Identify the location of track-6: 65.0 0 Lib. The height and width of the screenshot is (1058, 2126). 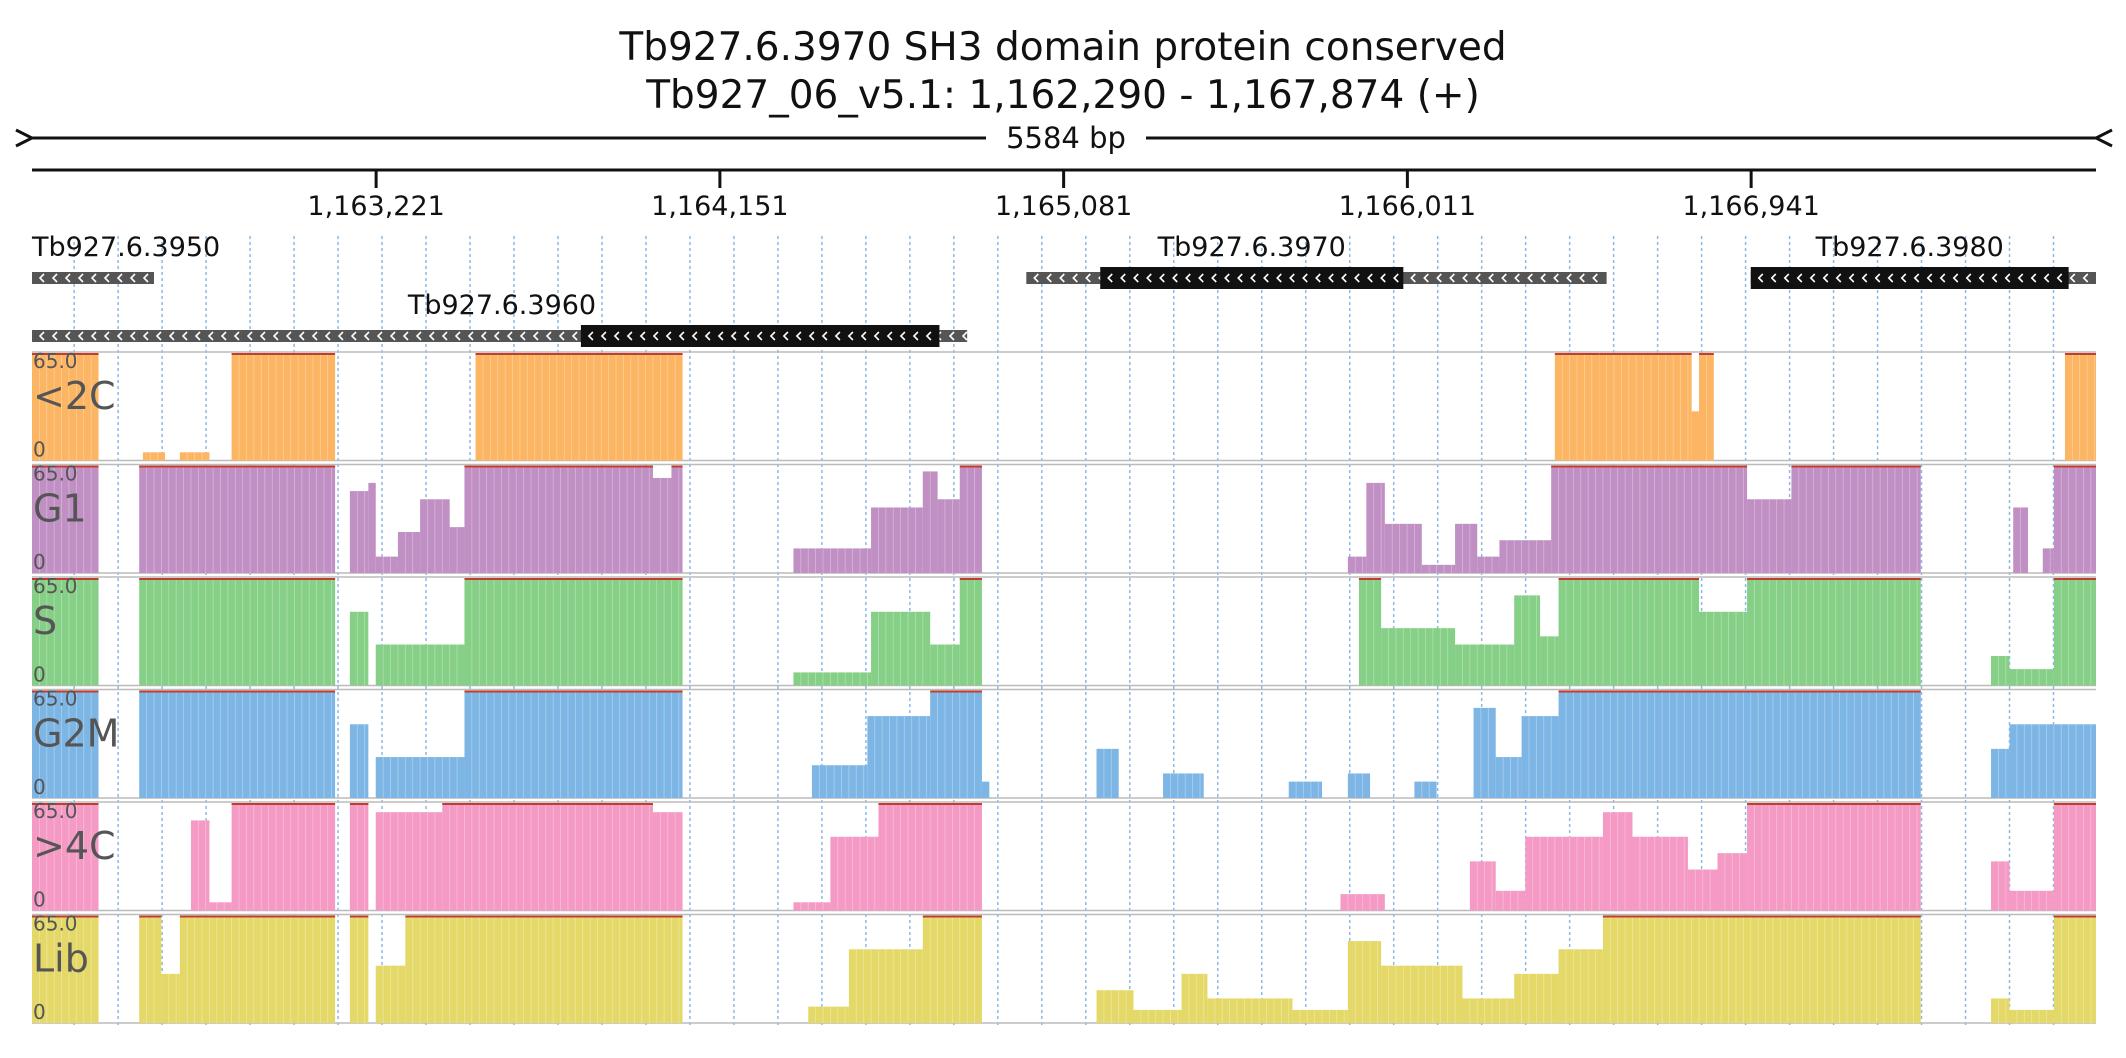
(1064, 968).